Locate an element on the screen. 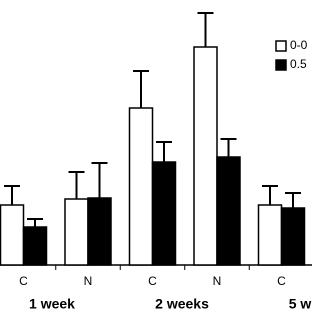 The image size is (320, 312). legend-label: 0.5 is located at coordinates (298, 64).